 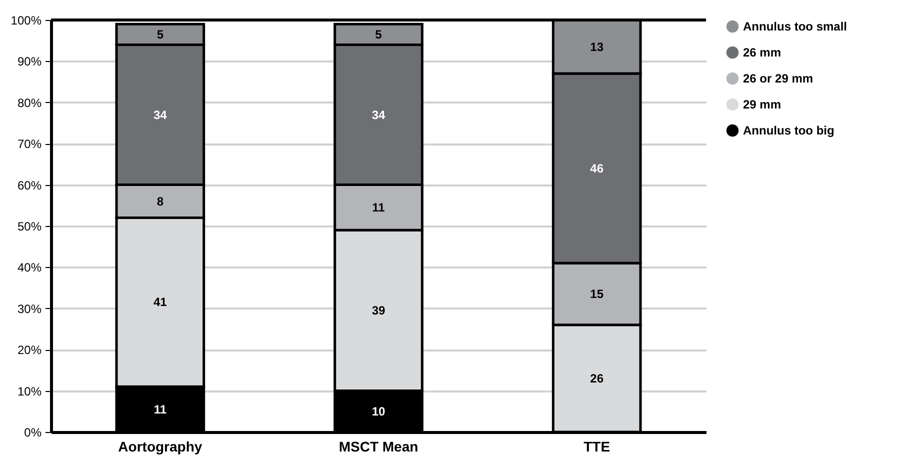 I want to click on y-tick-label: 0%, so click(x=33, y=433).